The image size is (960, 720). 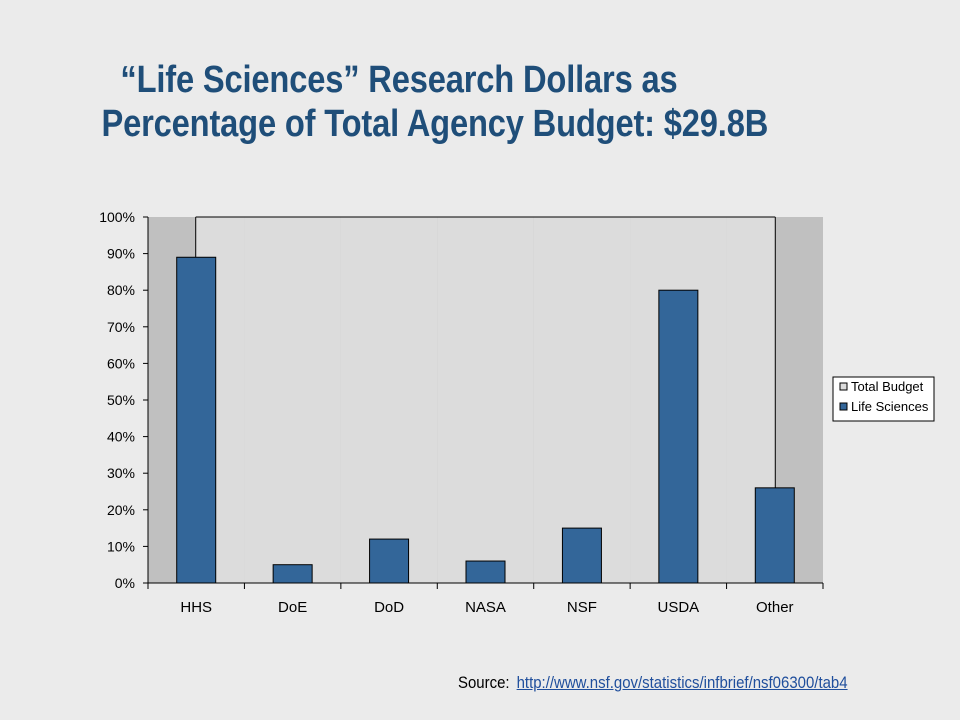 I want to click on y-tick-label-9: 90%, so click(x=121, y=254).